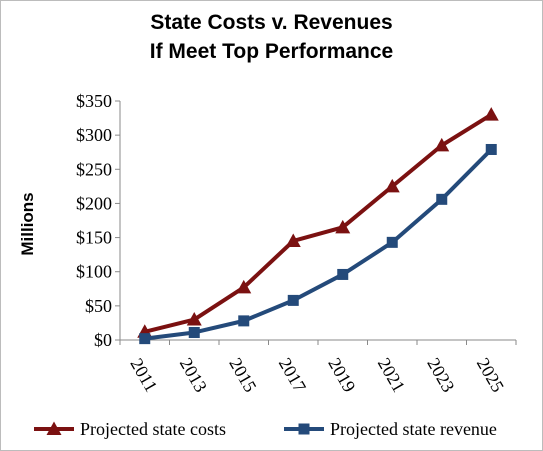 The image size is (543, 451). What do you see at coordinates (98, 306) in the screenshot?
I see `y-tick-label: $50` at bounding box center [98, 306].